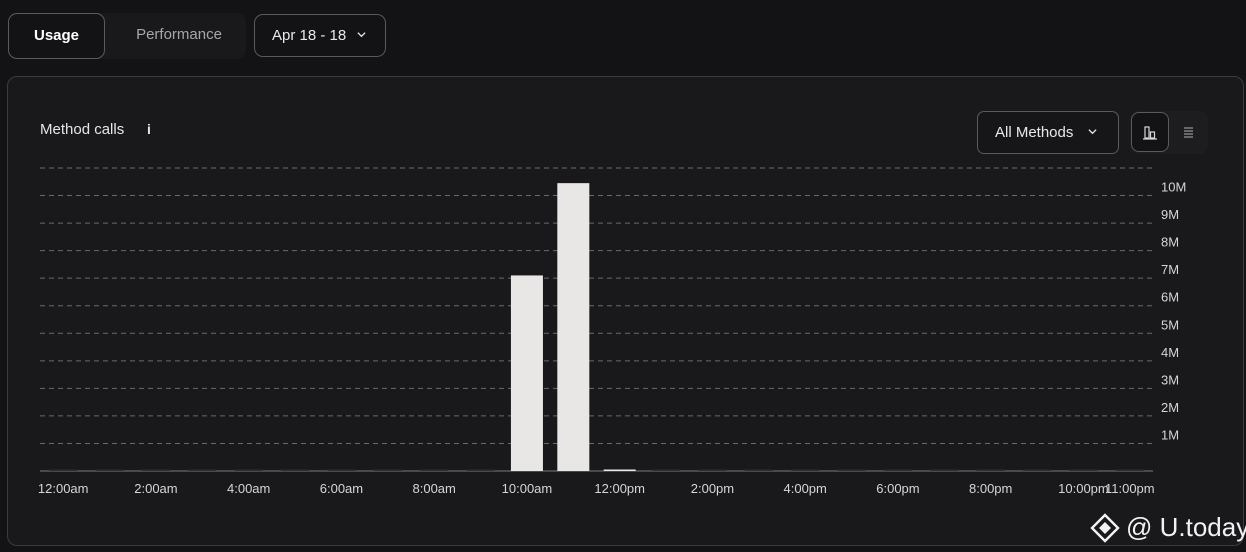  I want to click on tab-usage: Usage, so click(56, 36).